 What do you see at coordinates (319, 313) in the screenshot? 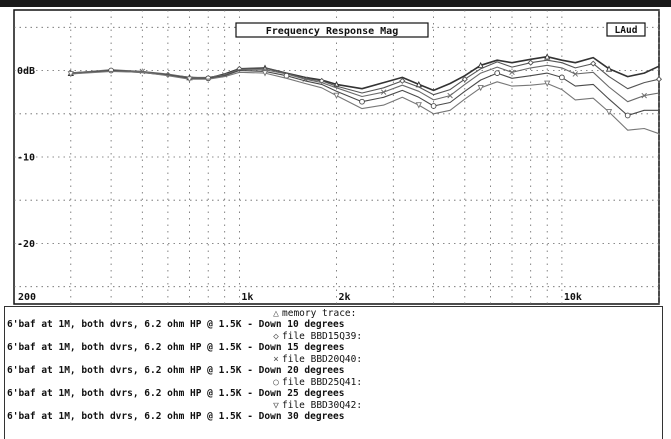
I see `legend-entry-label: memory trace:` at bounding box center [319, 313].